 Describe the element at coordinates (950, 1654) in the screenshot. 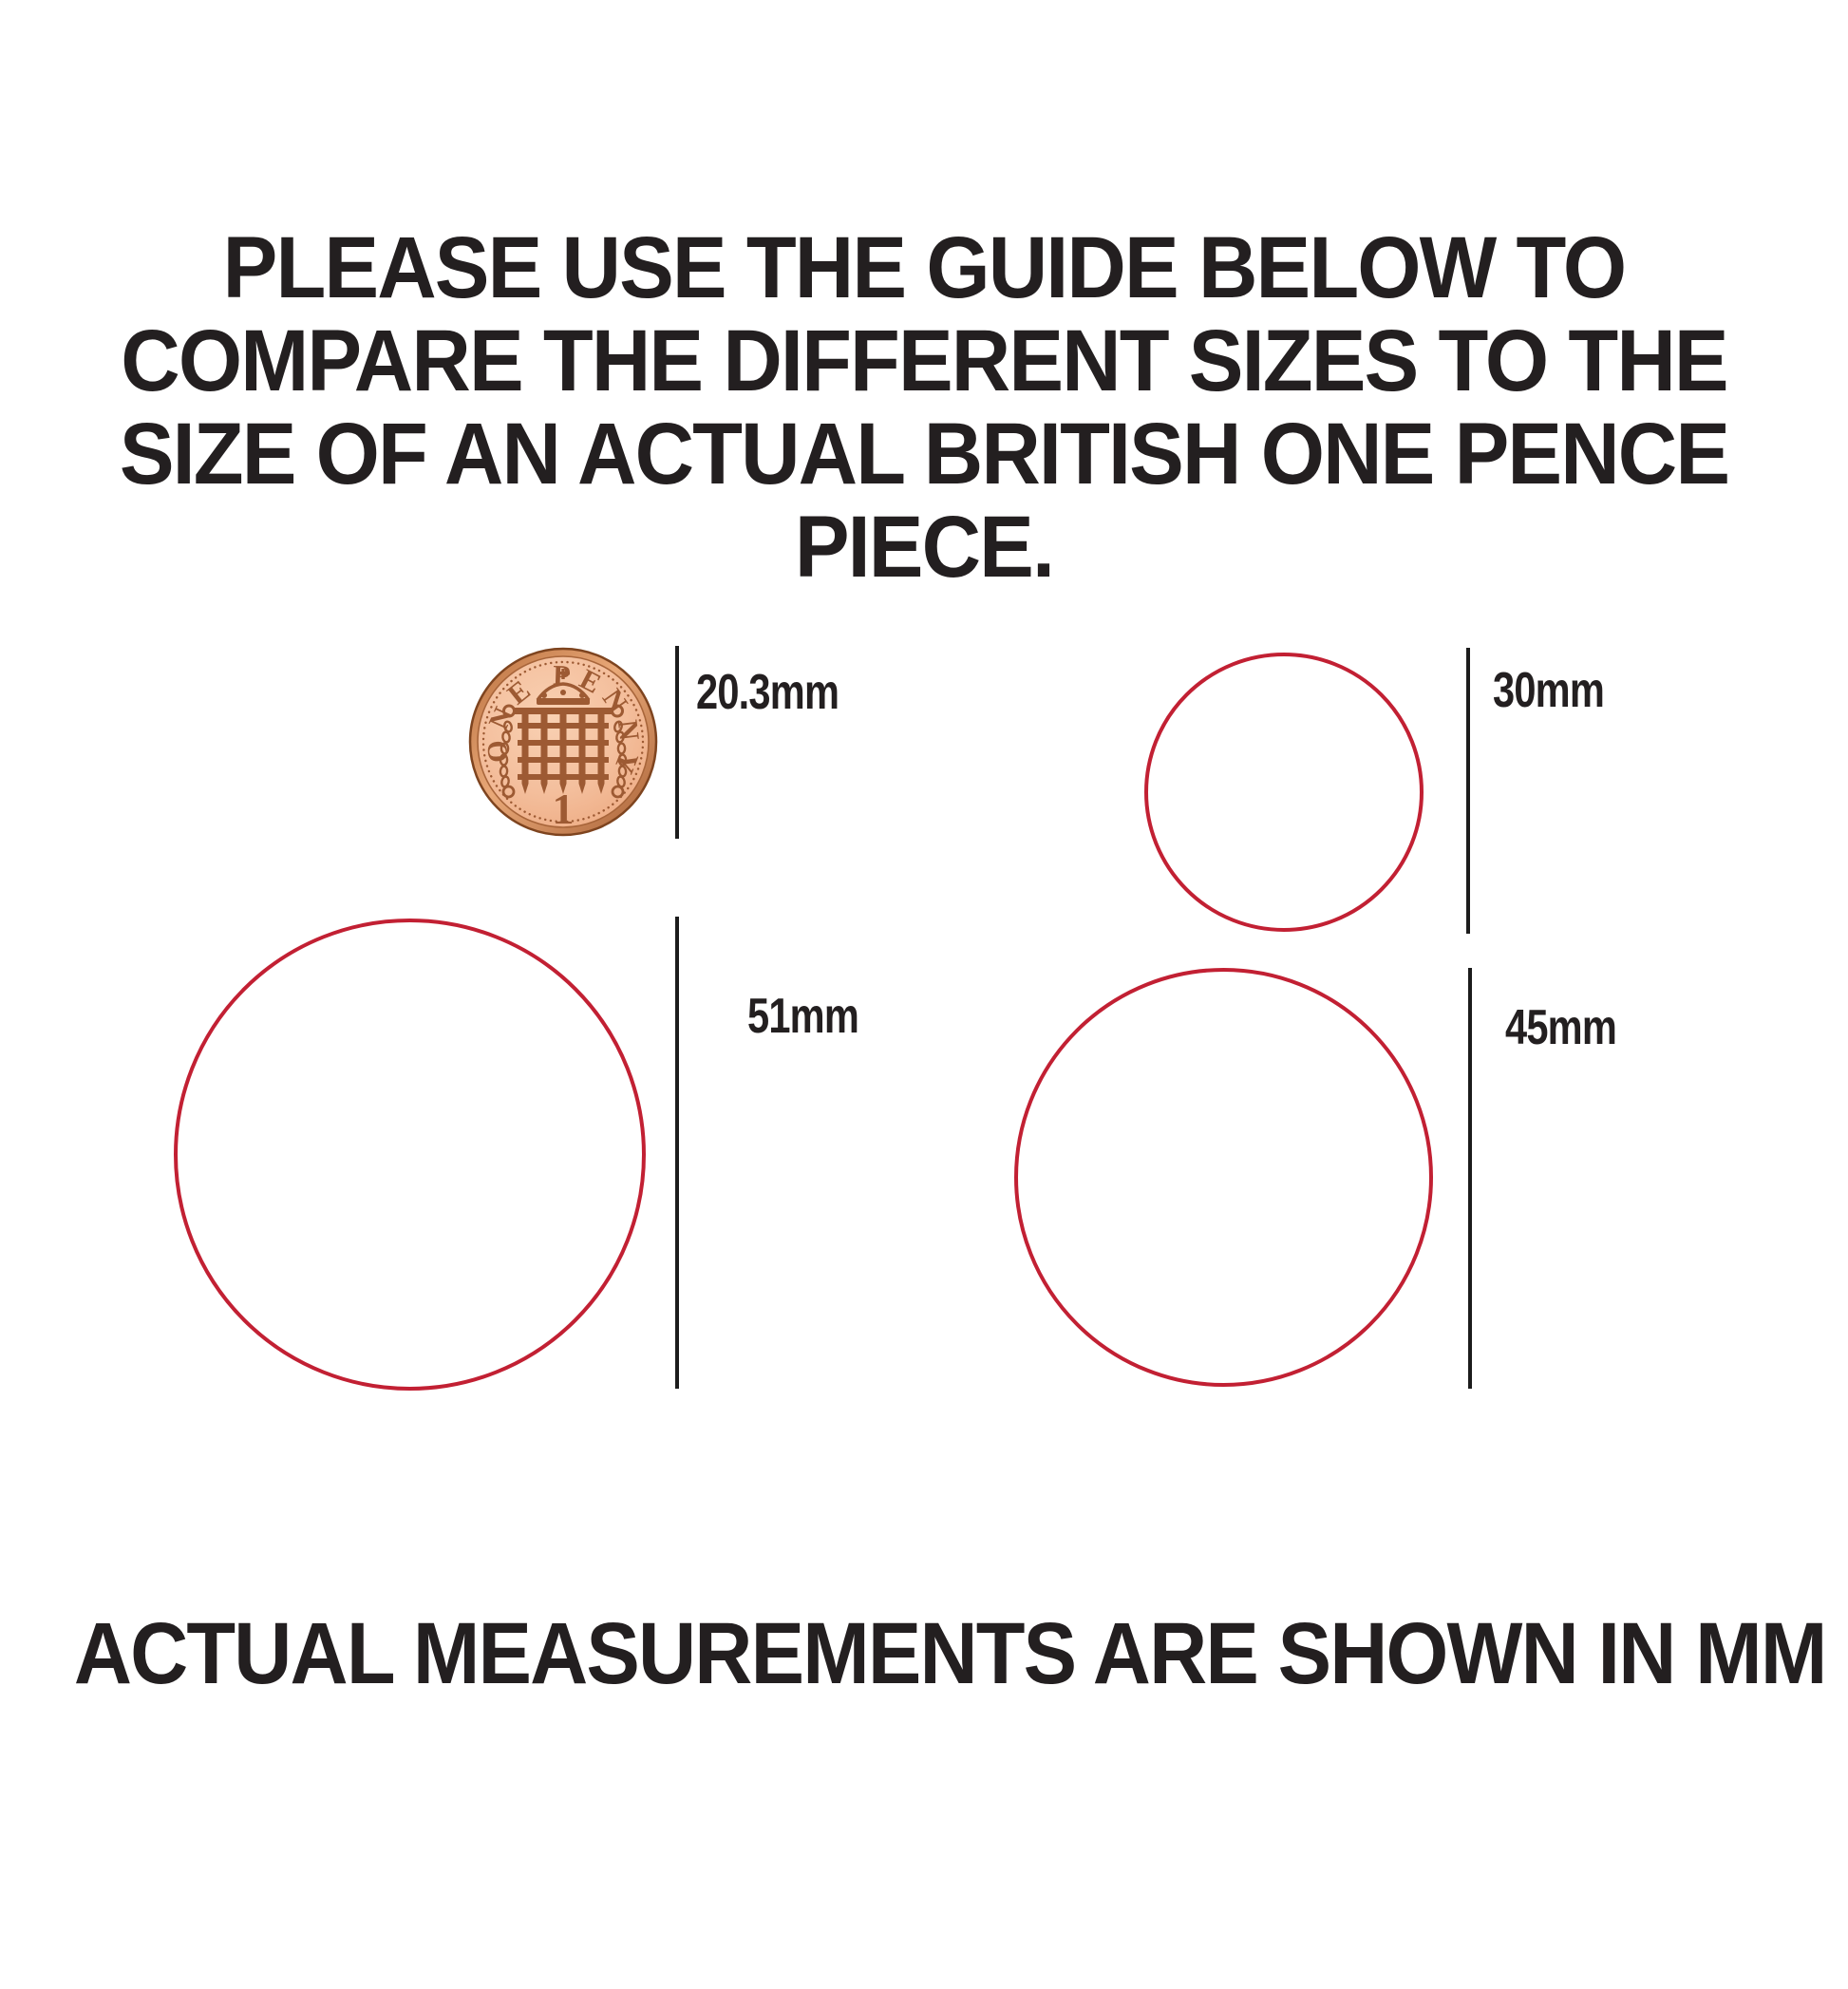

I see `footer-note: ACTUAL MEASUREMENTS ARE SHOWN IN MM` at that location.